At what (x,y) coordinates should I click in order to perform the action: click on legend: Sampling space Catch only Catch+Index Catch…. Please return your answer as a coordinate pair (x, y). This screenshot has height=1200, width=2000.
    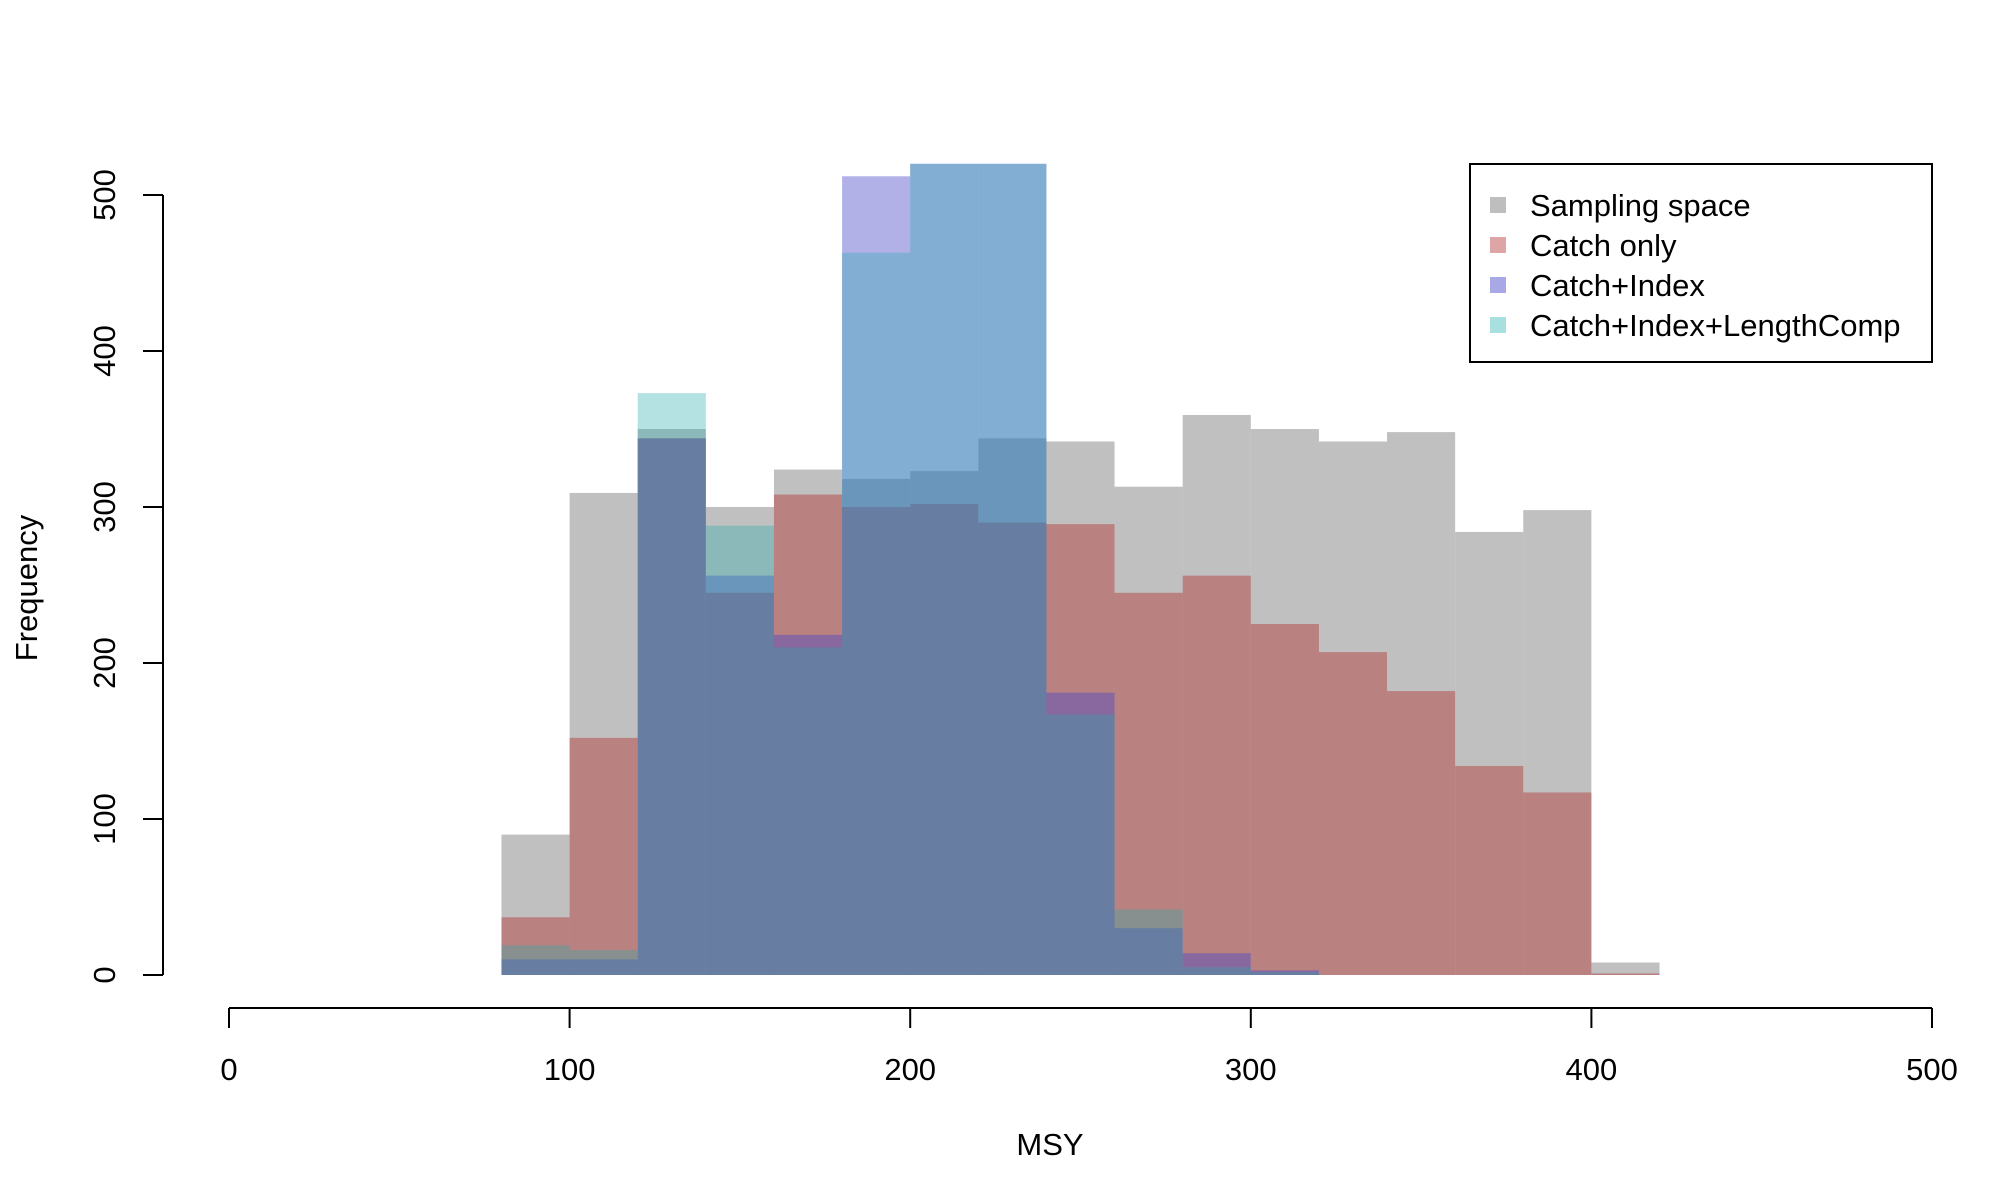
    Looking at the image, I should click on (1701, 263).